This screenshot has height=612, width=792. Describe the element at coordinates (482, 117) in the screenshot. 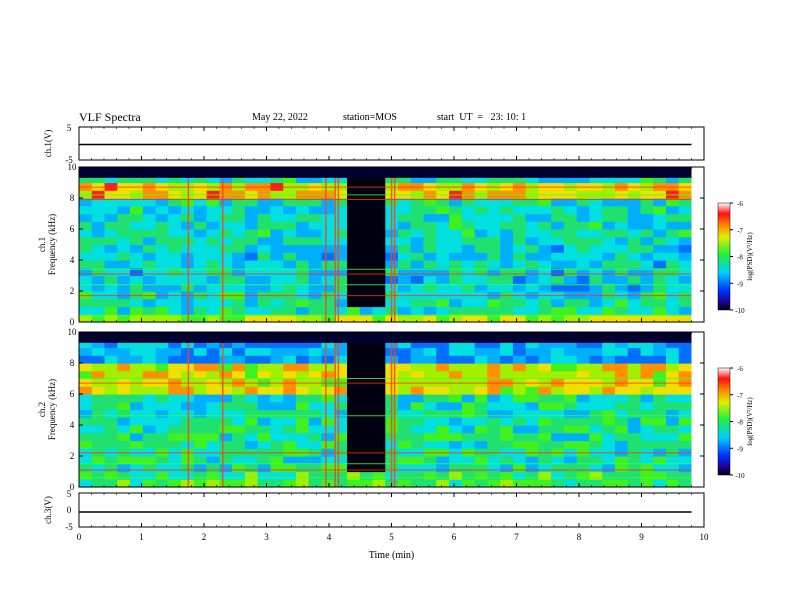

I see `start-time-label: start UT = 23: 10: 1` at that location.